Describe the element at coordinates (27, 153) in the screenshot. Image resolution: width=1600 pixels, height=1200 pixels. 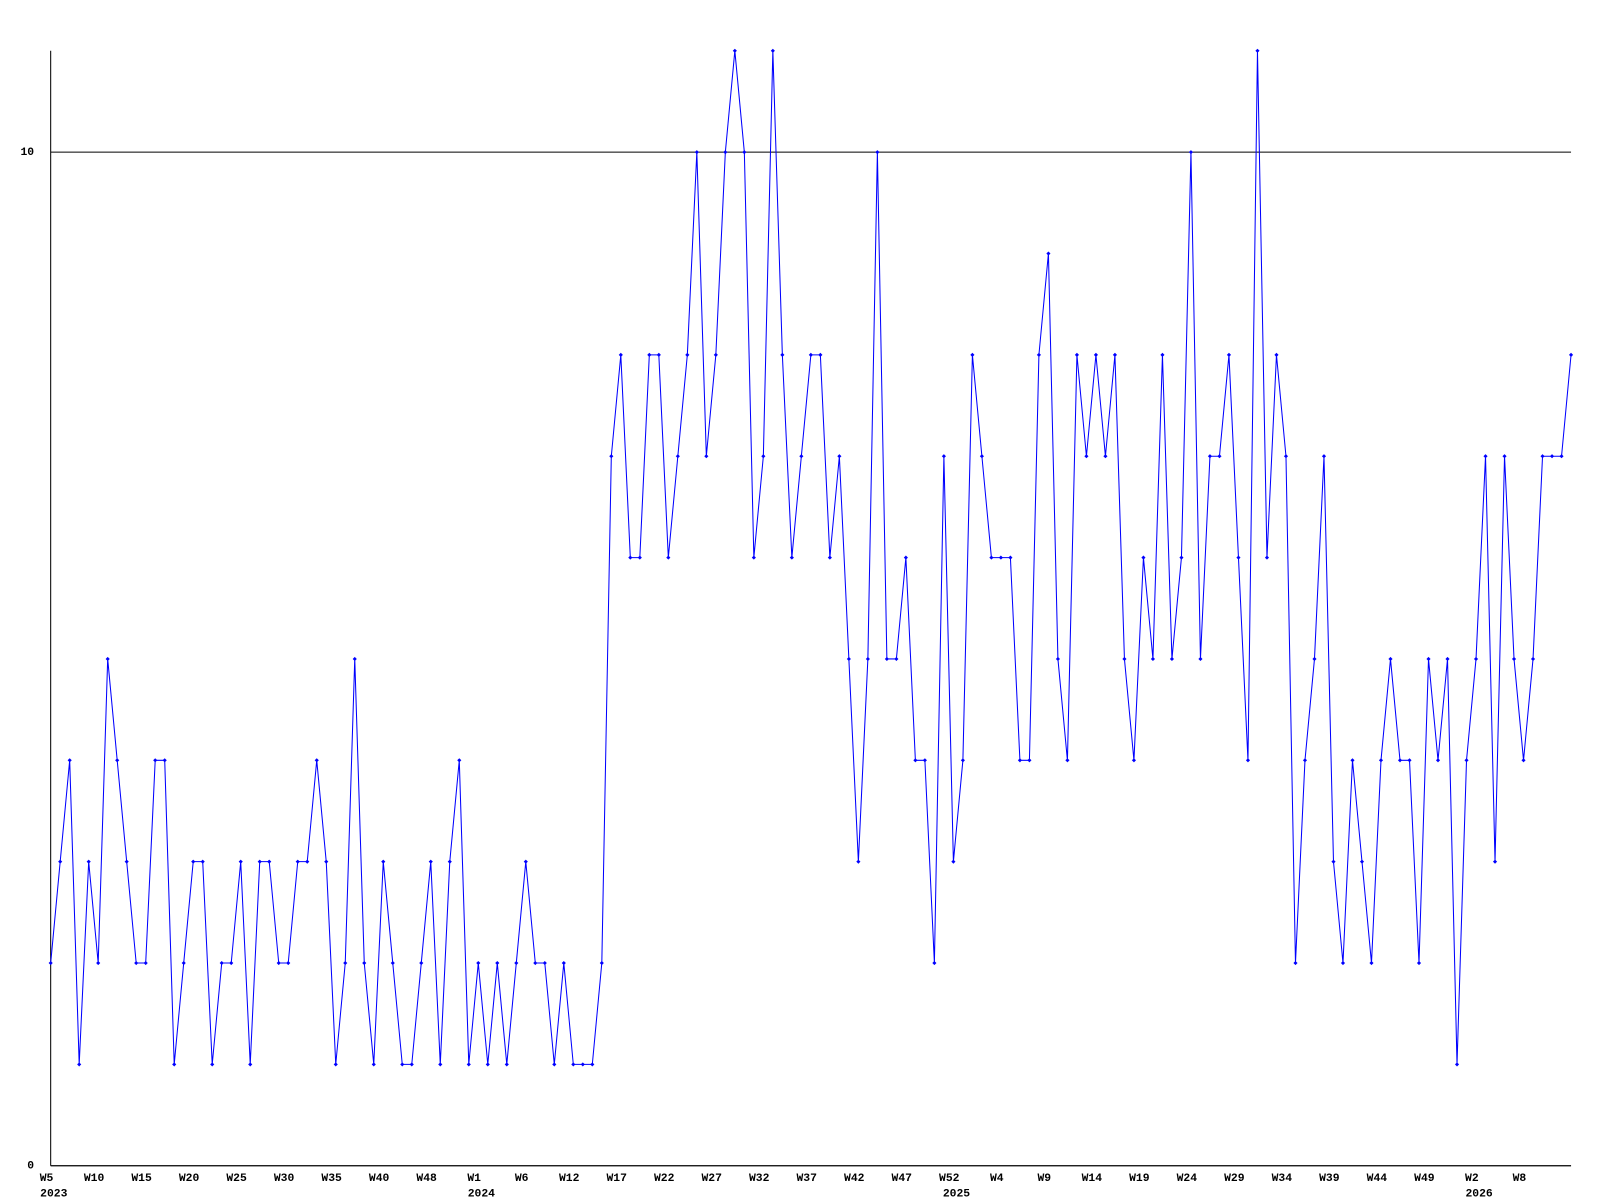
I see `y-tick-label: 10` at that location.